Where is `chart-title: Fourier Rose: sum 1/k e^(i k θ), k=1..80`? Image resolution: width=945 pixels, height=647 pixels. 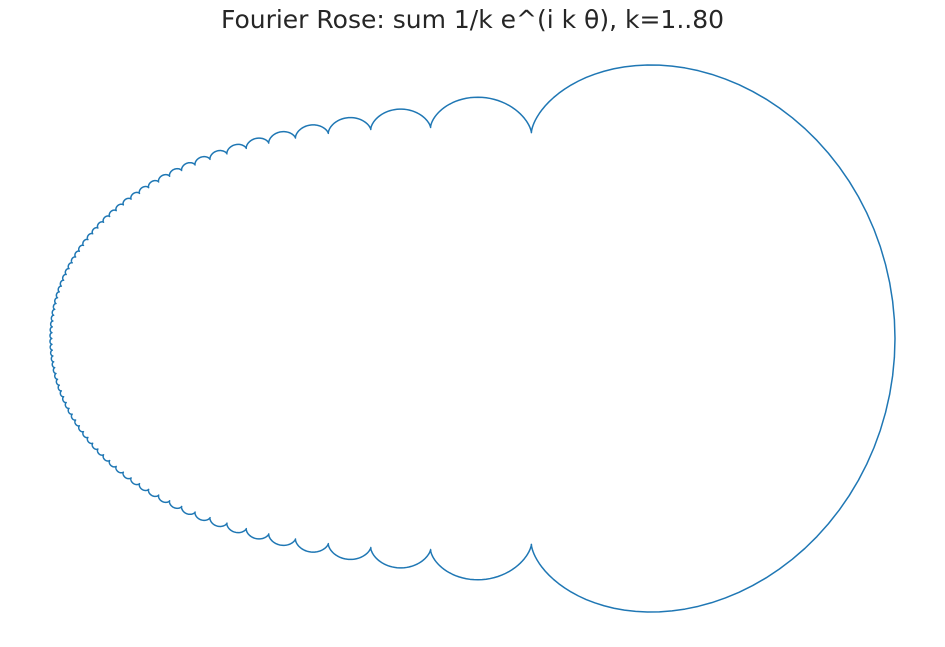 chart-title: Fourier Rose: sum 1/k e^(i k θ), k=1..80 is located at coordinates (472, 19).